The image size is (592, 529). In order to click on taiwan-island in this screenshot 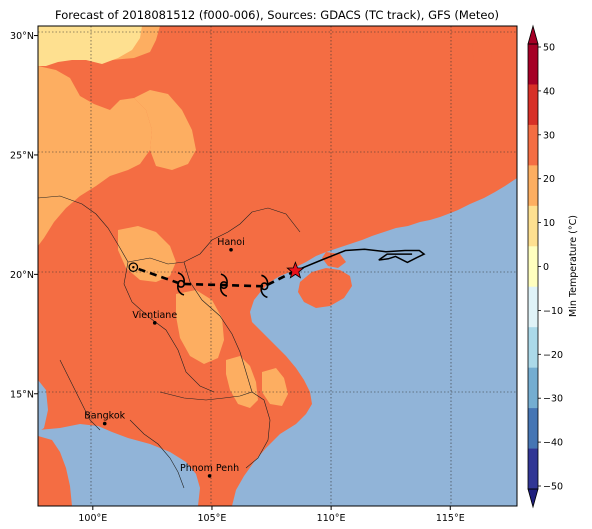, I will do `click(482, 55)`.